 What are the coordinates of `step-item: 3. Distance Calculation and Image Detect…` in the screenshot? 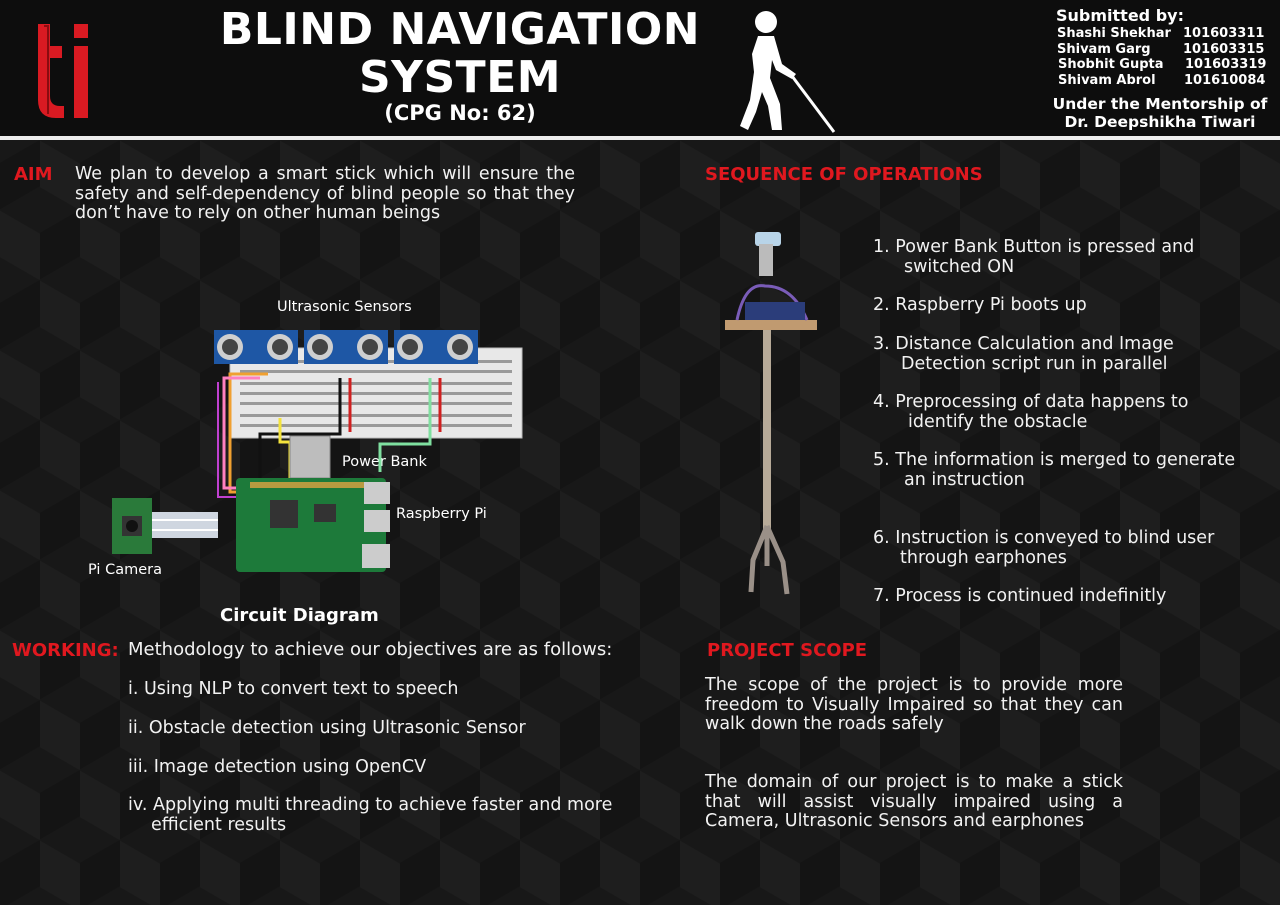 It's located at (1023, 354).